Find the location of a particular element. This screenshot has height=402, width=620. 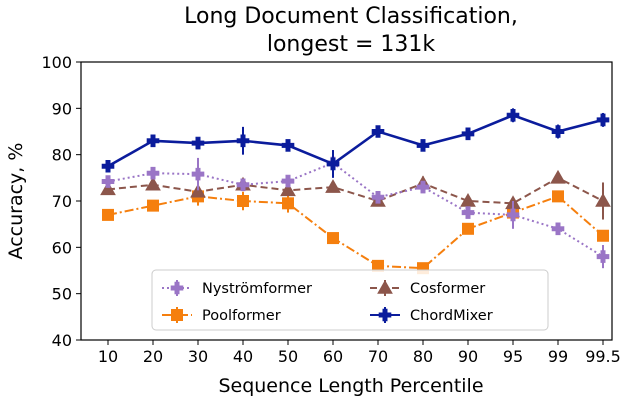

series-chordmixer is located at coordinates (355, 143).